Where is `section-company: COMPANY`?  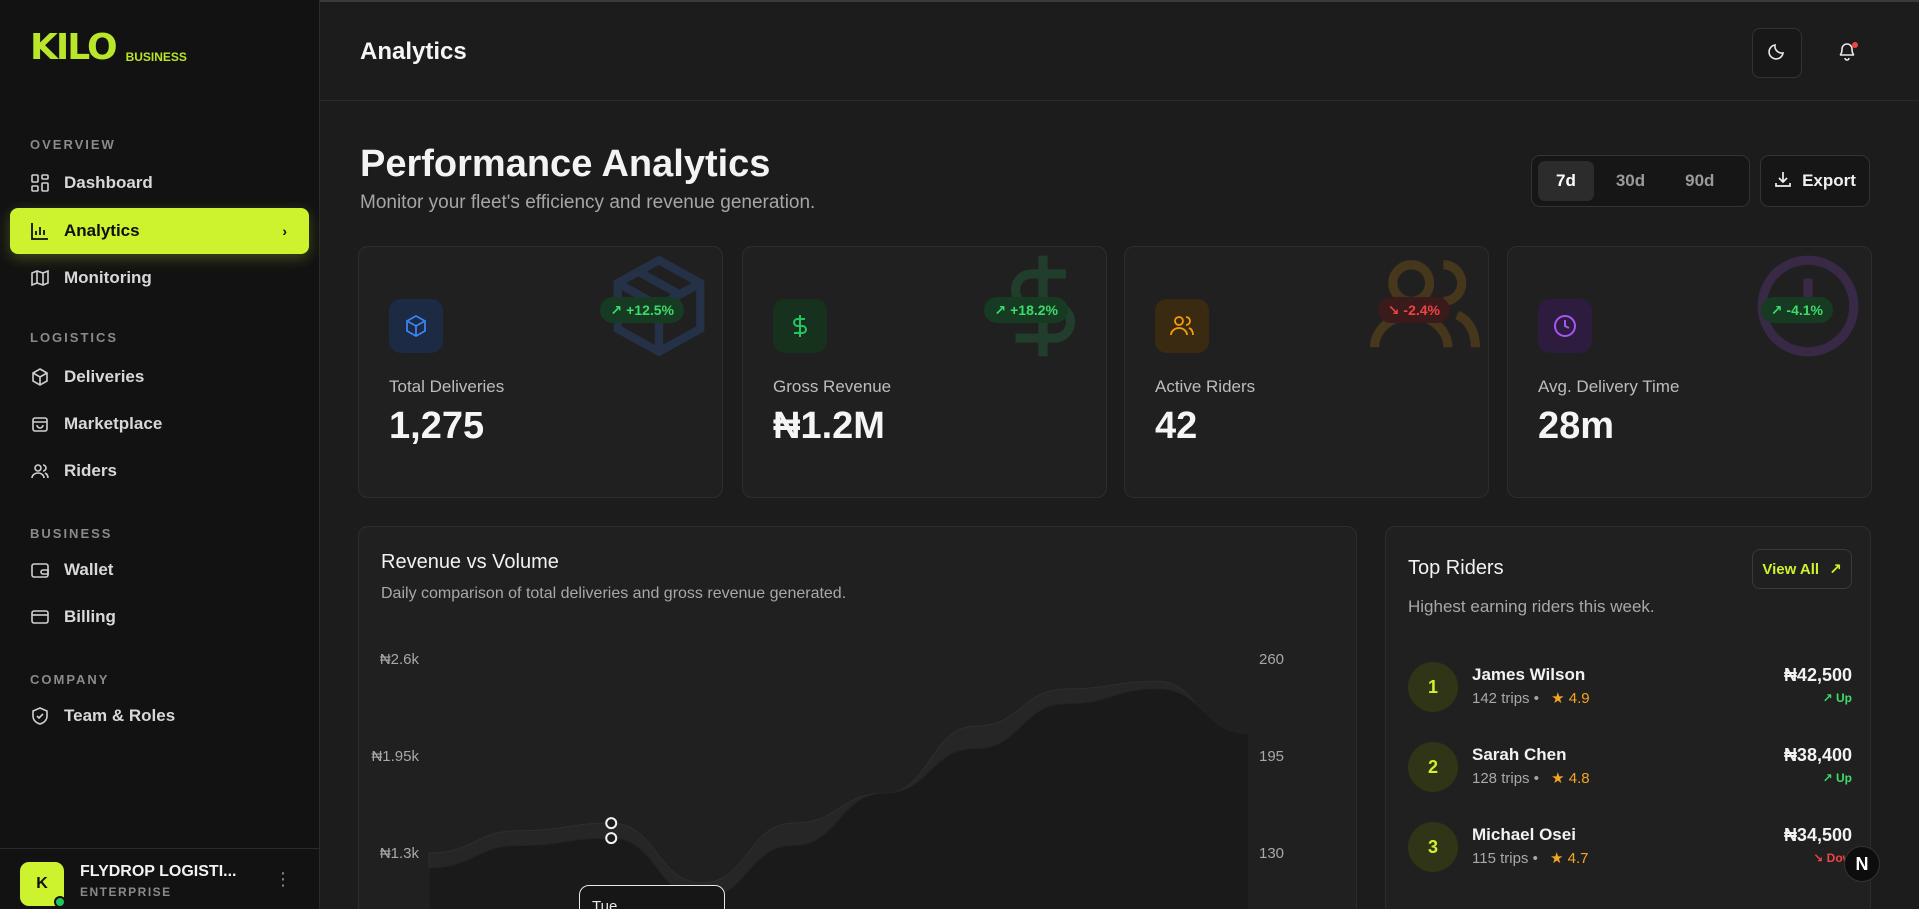
section-company: COMPANY is located at coordinates (70, 679).